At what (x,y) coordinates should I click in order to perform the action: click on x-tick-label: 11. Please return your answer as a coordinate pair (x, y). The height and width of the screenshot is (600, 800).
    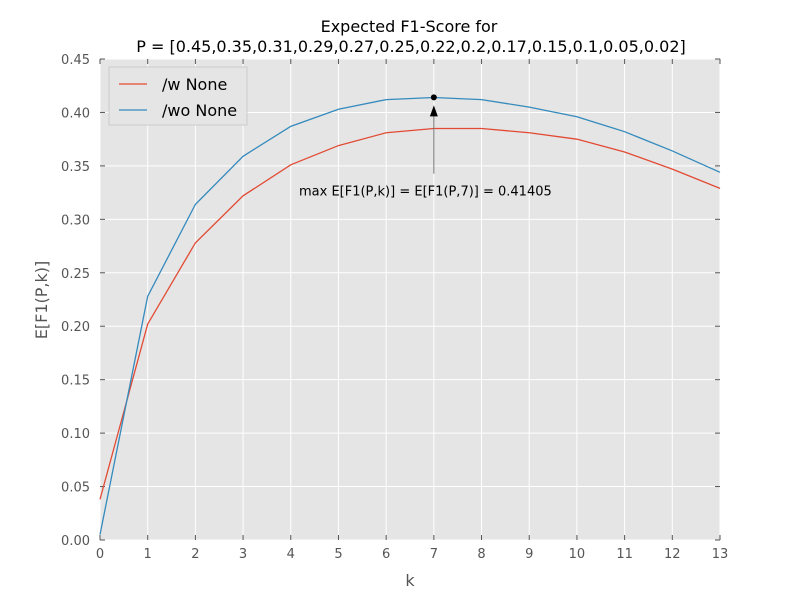
    Looking at the image, I should click on (624, 554).